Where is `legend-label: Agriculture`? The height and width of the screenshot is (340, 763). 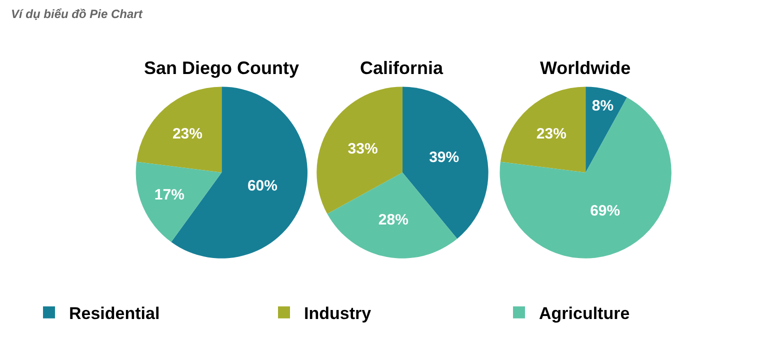
legend-label: Agriculture is located at coordinates (584, 313).